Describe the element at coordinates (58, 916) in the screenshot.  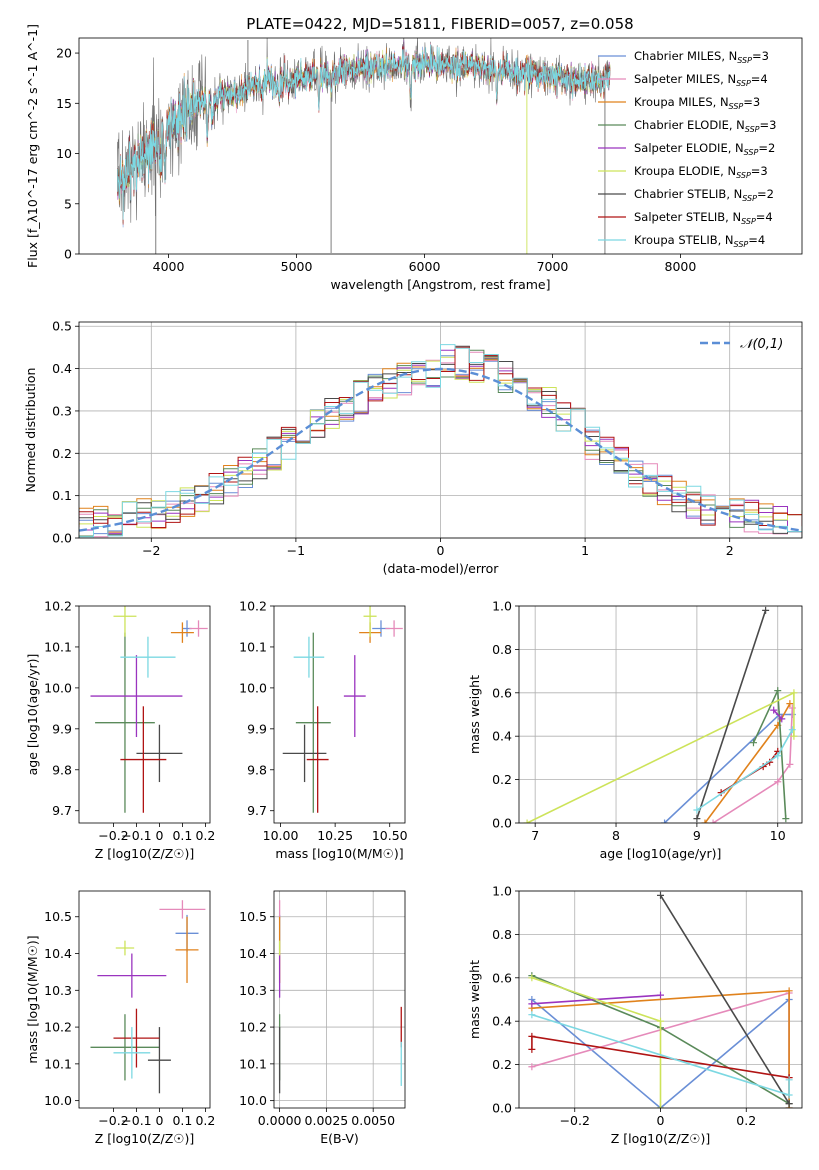
I see `mass_vs_Z-ytick-label: 10.5` at that location.